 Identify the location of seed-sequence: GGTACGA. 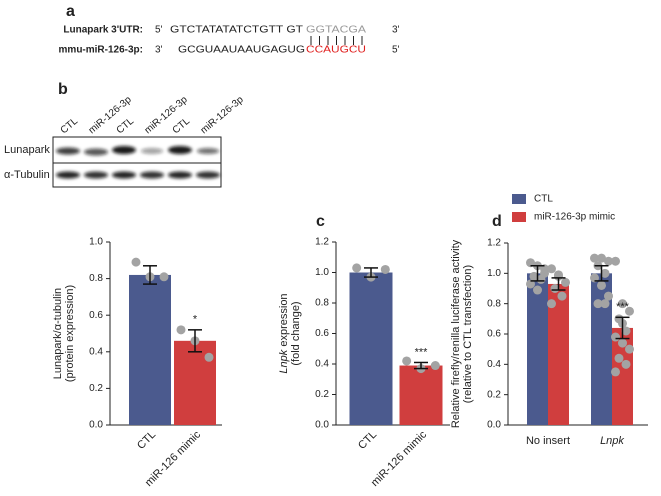
(336, 30).